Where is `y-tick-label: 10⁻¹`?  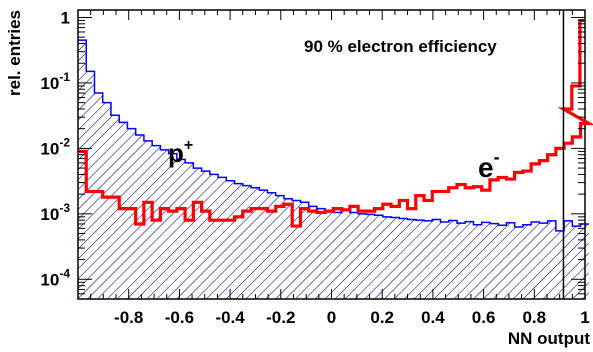 y-tick-label: 10⁻¹ is located at coordinates (55, 81).